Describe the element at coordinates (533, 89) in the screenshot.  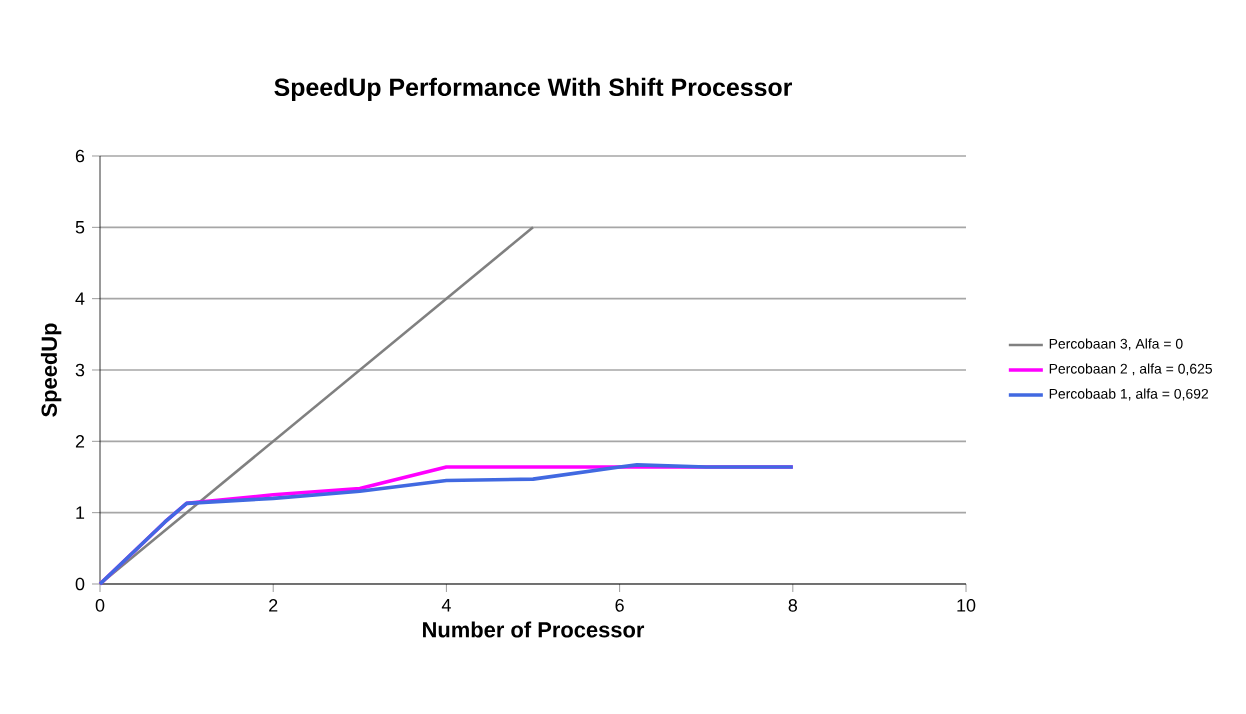
I see `chart-title: SpeedUp Performance With Shift Processor` at that location.